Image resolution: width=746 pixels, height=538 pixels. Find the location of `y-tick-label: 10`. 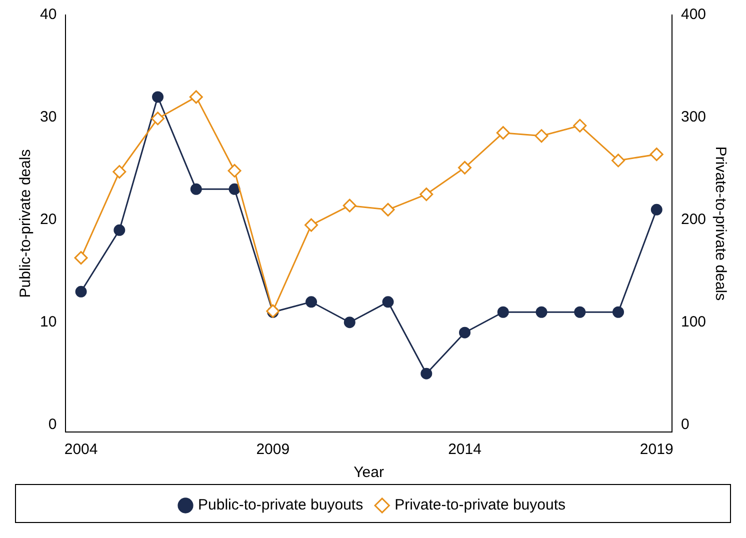

y-tick-label: 10 is located at coordinates (48, 322).